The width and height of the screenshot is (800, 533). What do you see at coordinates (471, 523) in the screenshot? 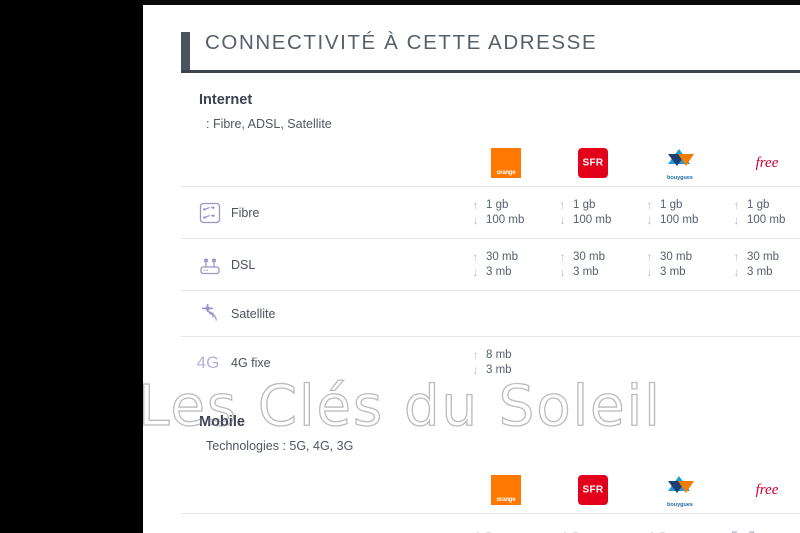
I see `table-row: Technologie 4G 4G 4G 4G 4G 4G 5G 5G` at bounding box center [471, 523].